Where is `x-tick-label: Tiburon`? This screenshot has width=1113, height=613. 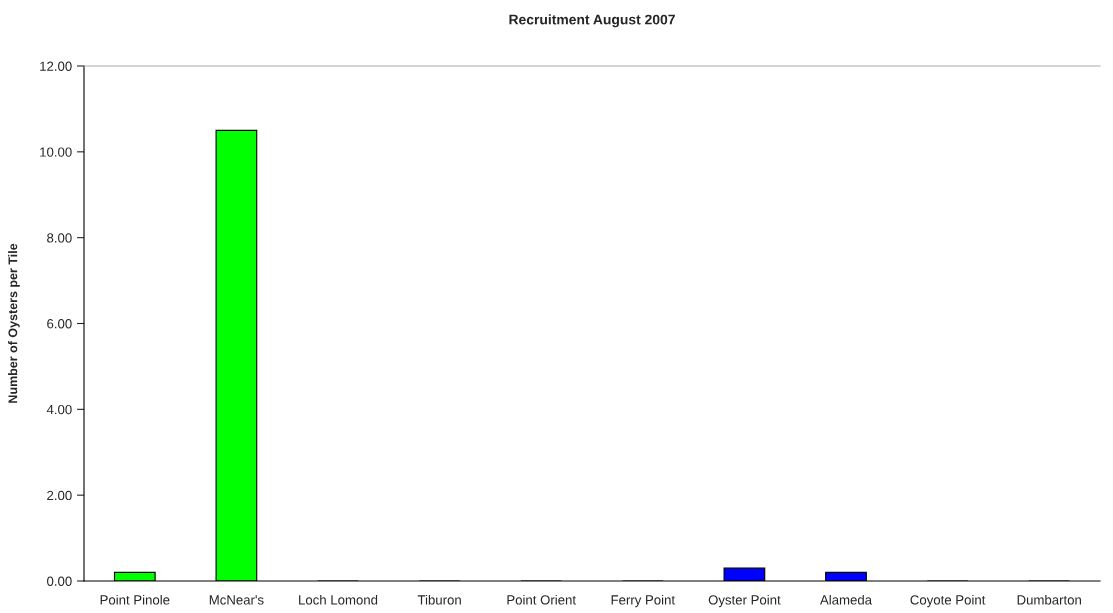 x-tick-label: Tiburon is located at coordinates (439, 599).